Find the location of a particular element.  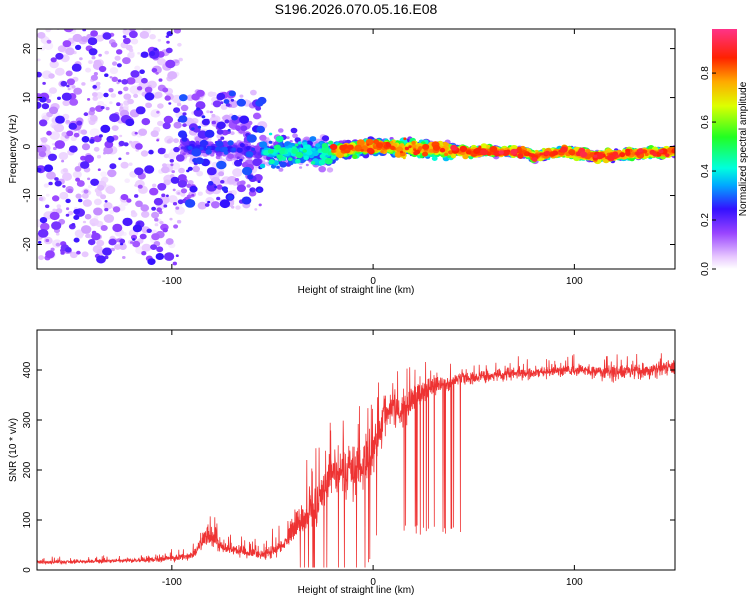

colorbar-tick-label: 0.6 is located at coordinates (705, 122).